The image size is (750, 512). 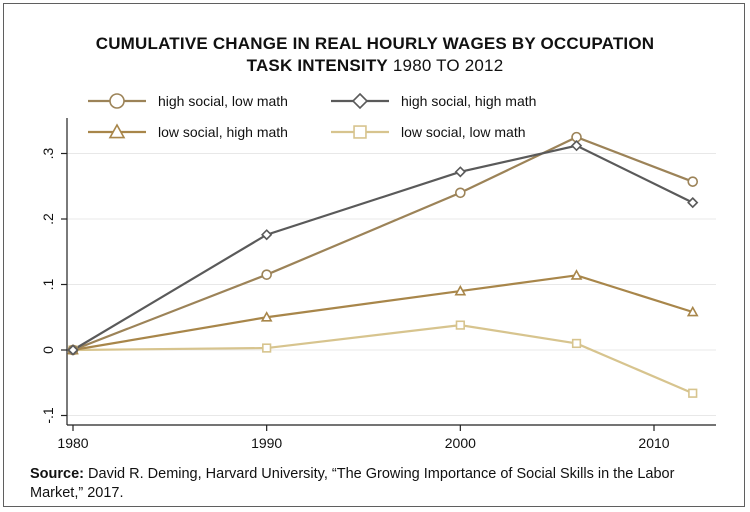 I want to click on legend-label: low social, high math, so click(x=223, y=132).